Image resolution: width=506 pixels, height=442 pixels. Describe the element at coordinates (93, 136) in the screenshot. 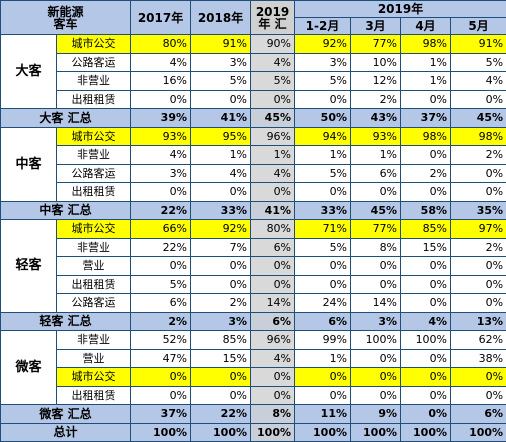

I see `subcategory-label: 城市公交` at that location.